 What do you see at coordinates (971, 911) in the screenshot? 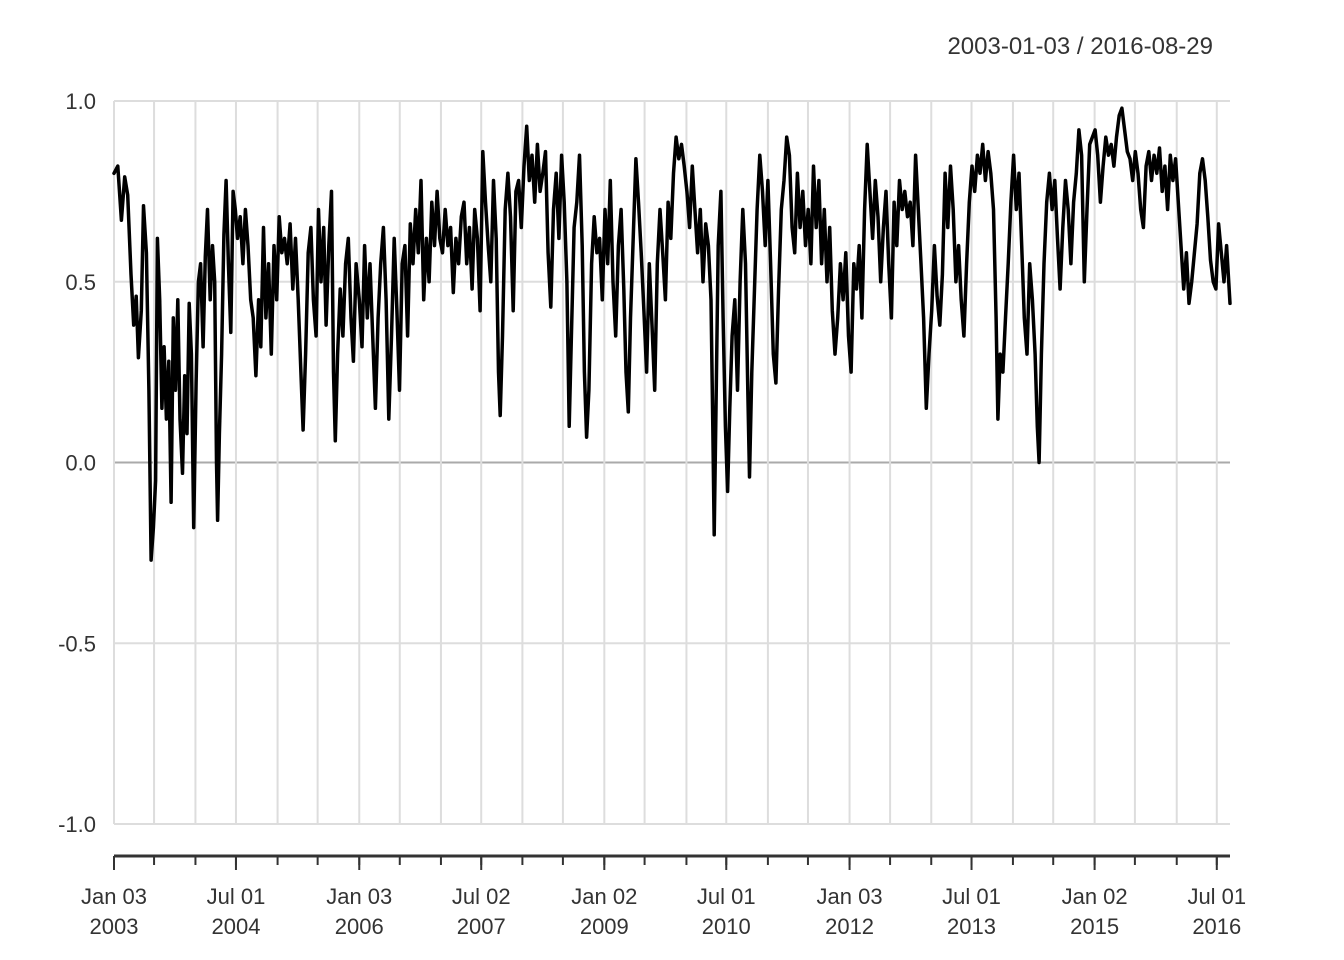
I see `x-tick-label: Jul 01 2013` at bounding box center [971, 911].